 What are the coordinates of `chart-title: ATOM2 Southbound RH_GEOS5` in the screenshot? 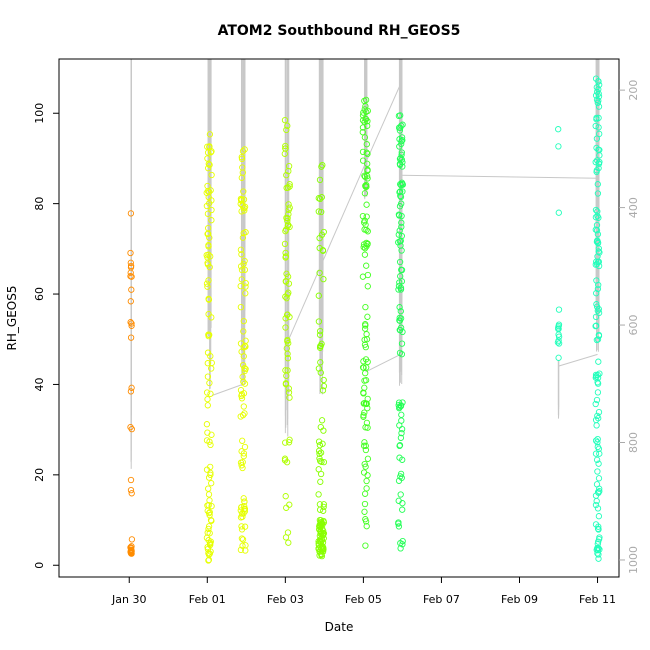 It's located at (339, 31).